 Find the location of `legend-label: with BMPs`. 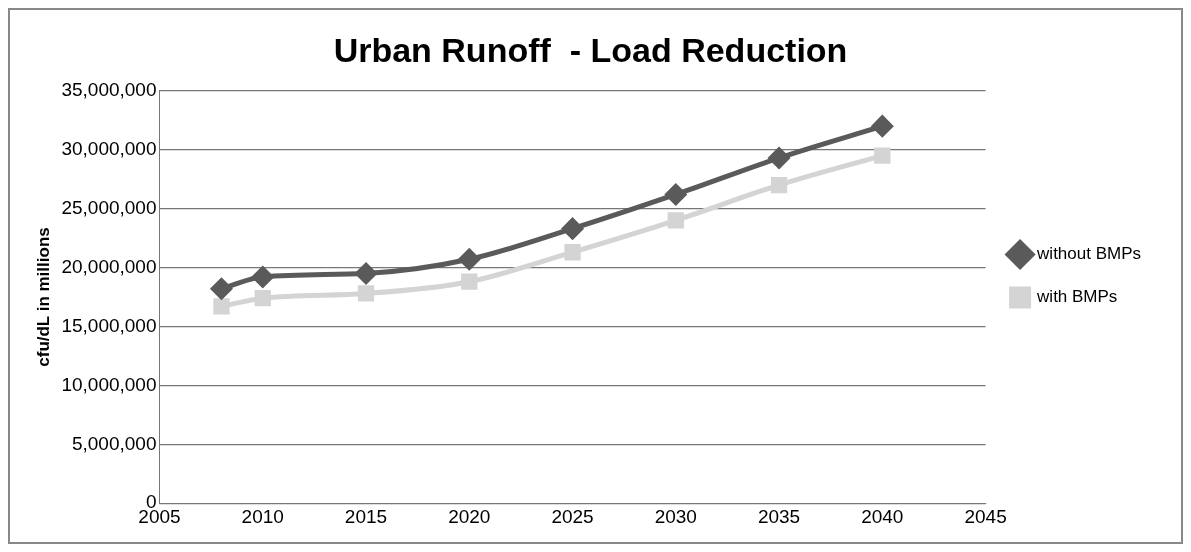

legend-label: with BMPs is located at coordinates (1077, 297).